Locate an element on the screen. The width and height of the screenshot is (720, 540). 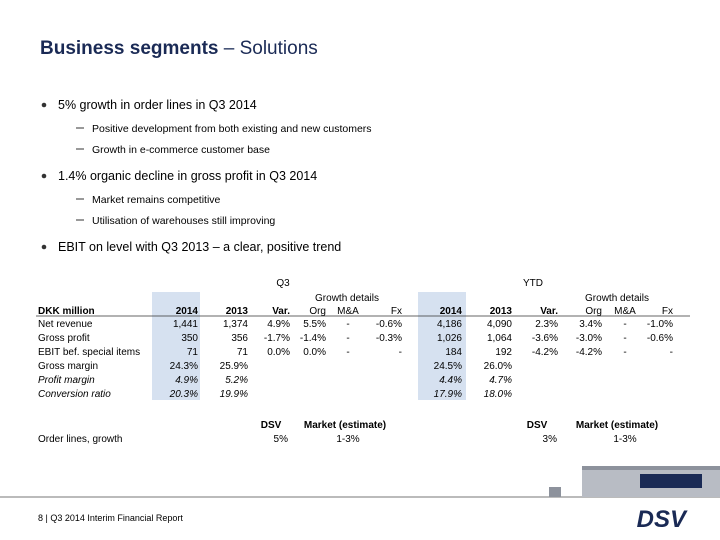
section-label: Q3 is located at coordinates (283, 283).